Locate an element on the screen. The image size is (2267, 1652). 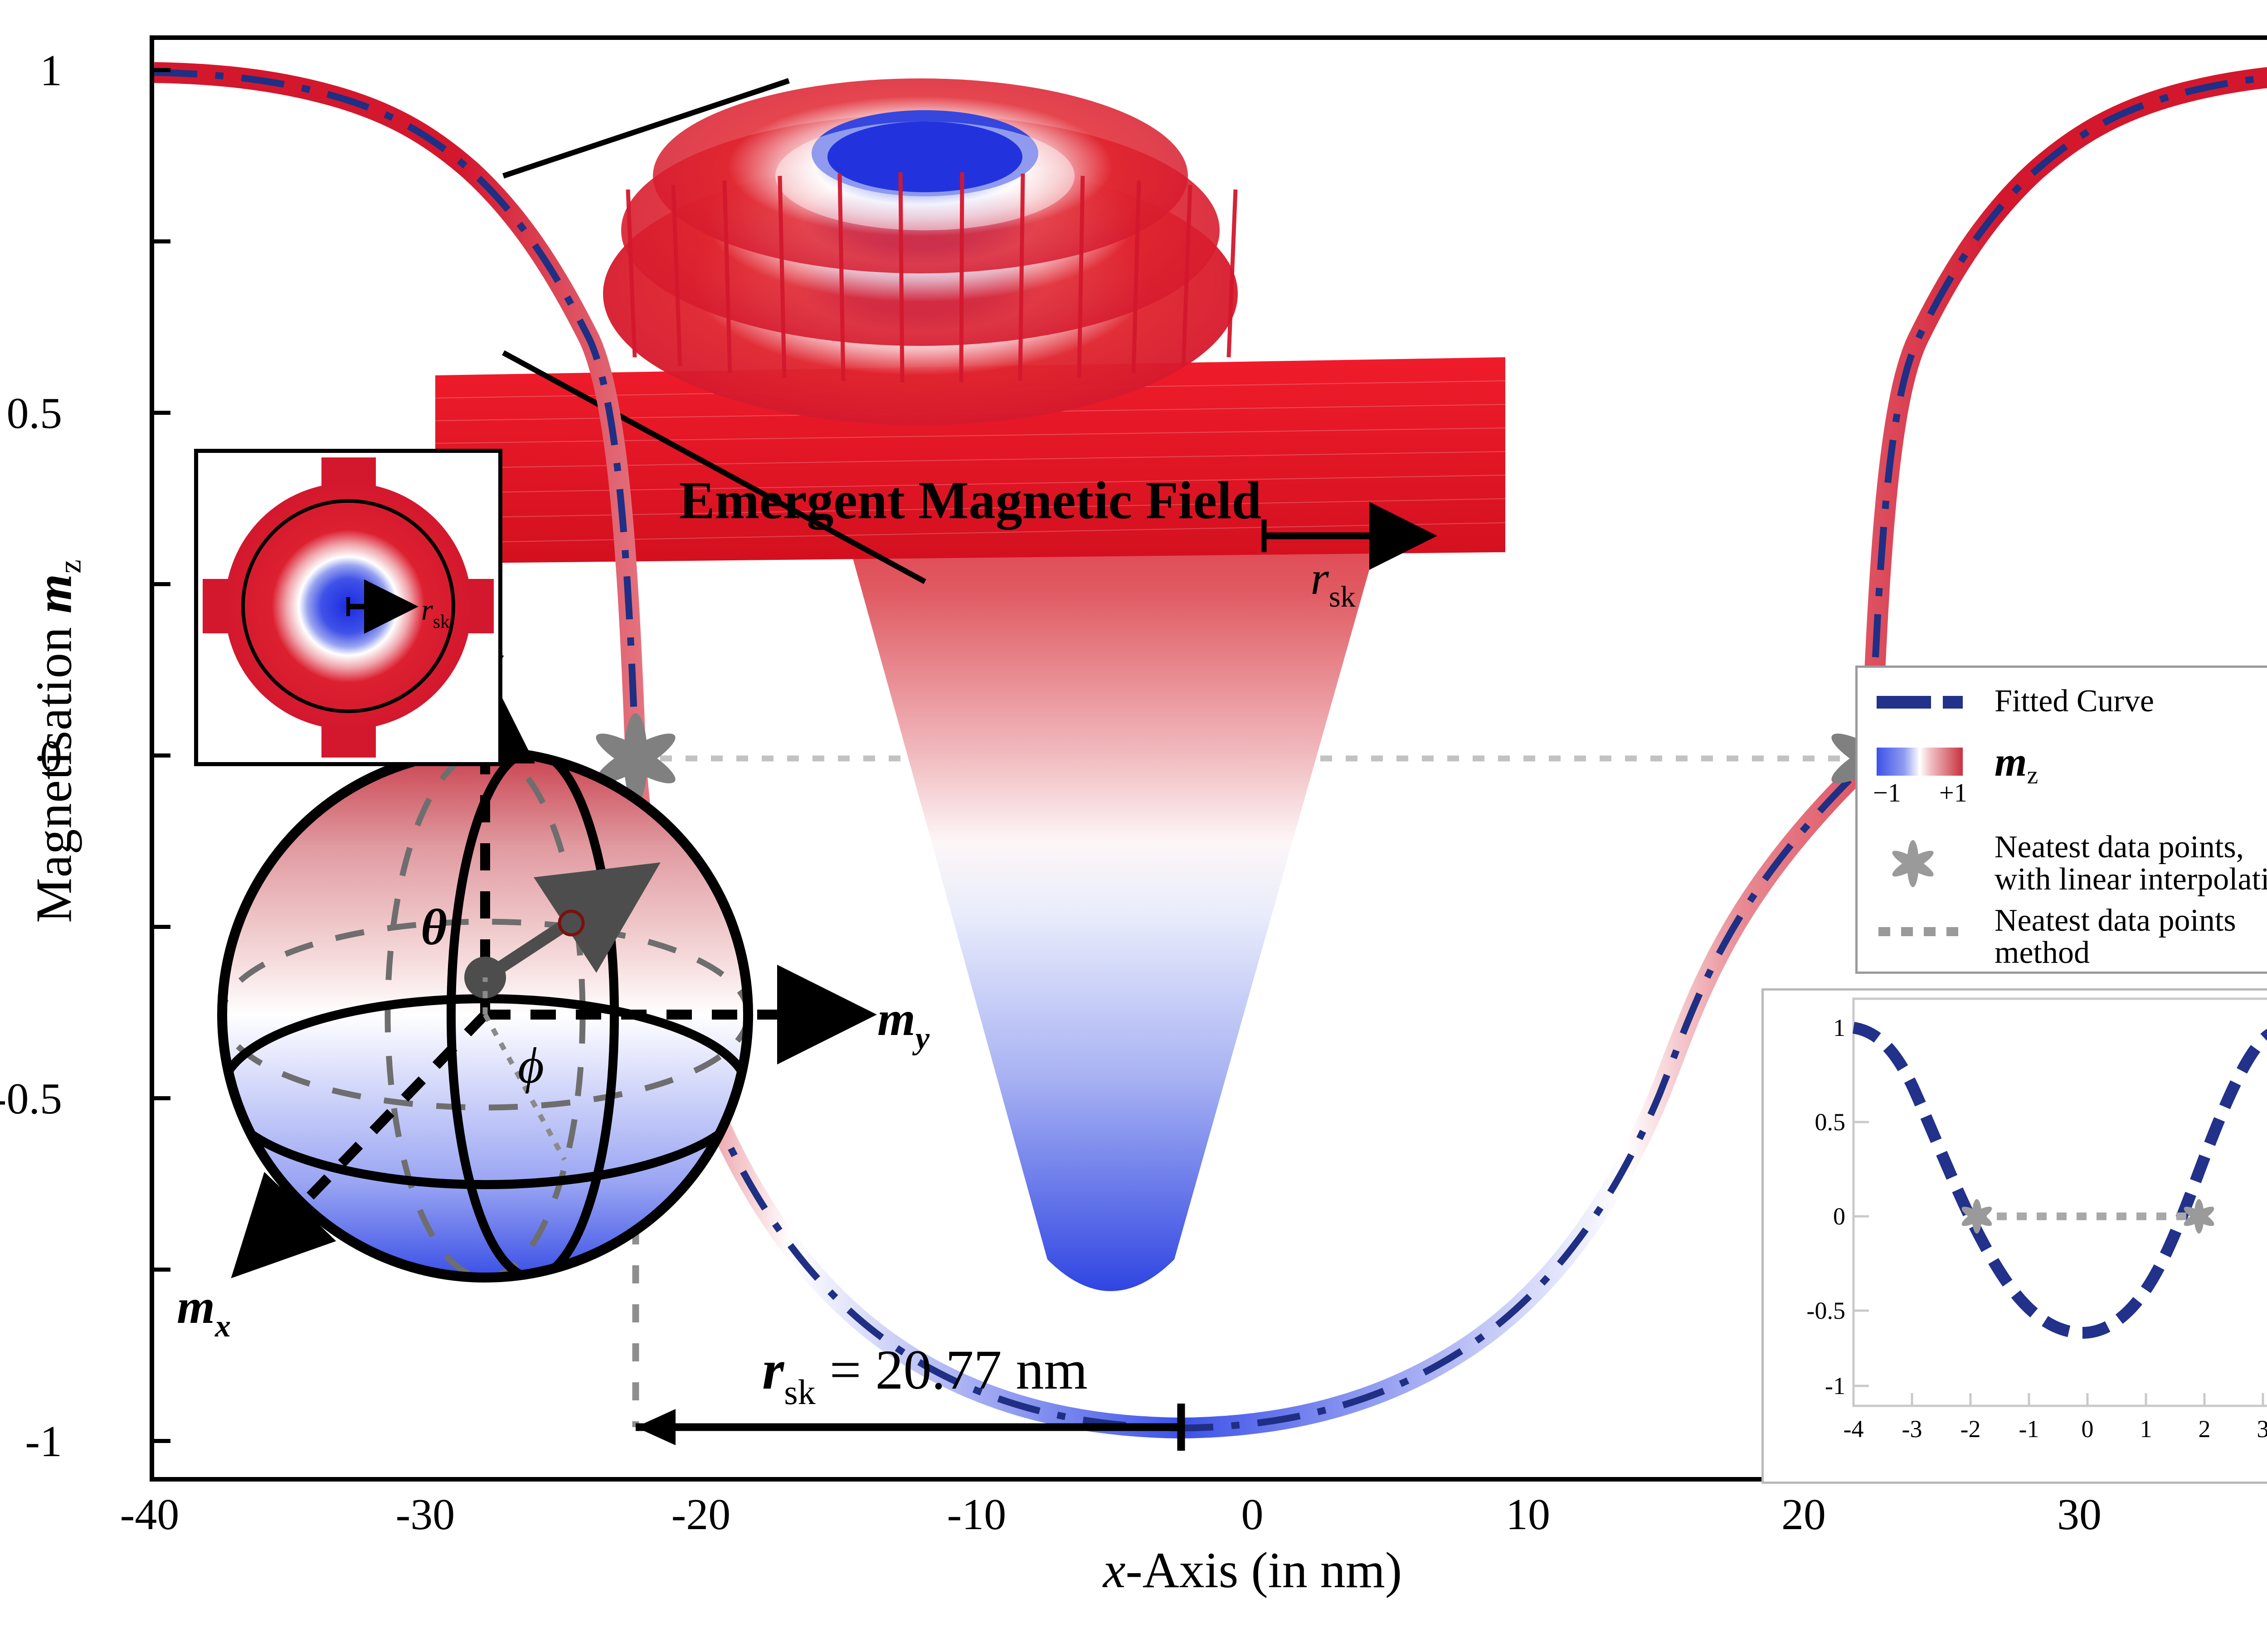
inset-marker-right is located at coordinates (2199, 1216).